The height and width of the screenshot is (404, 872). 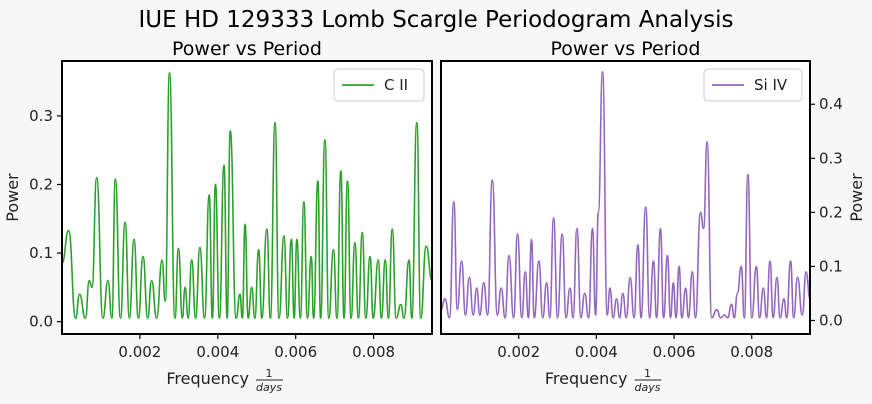 I want to click on legend-label: Si IV, so click(x=771, y=85).